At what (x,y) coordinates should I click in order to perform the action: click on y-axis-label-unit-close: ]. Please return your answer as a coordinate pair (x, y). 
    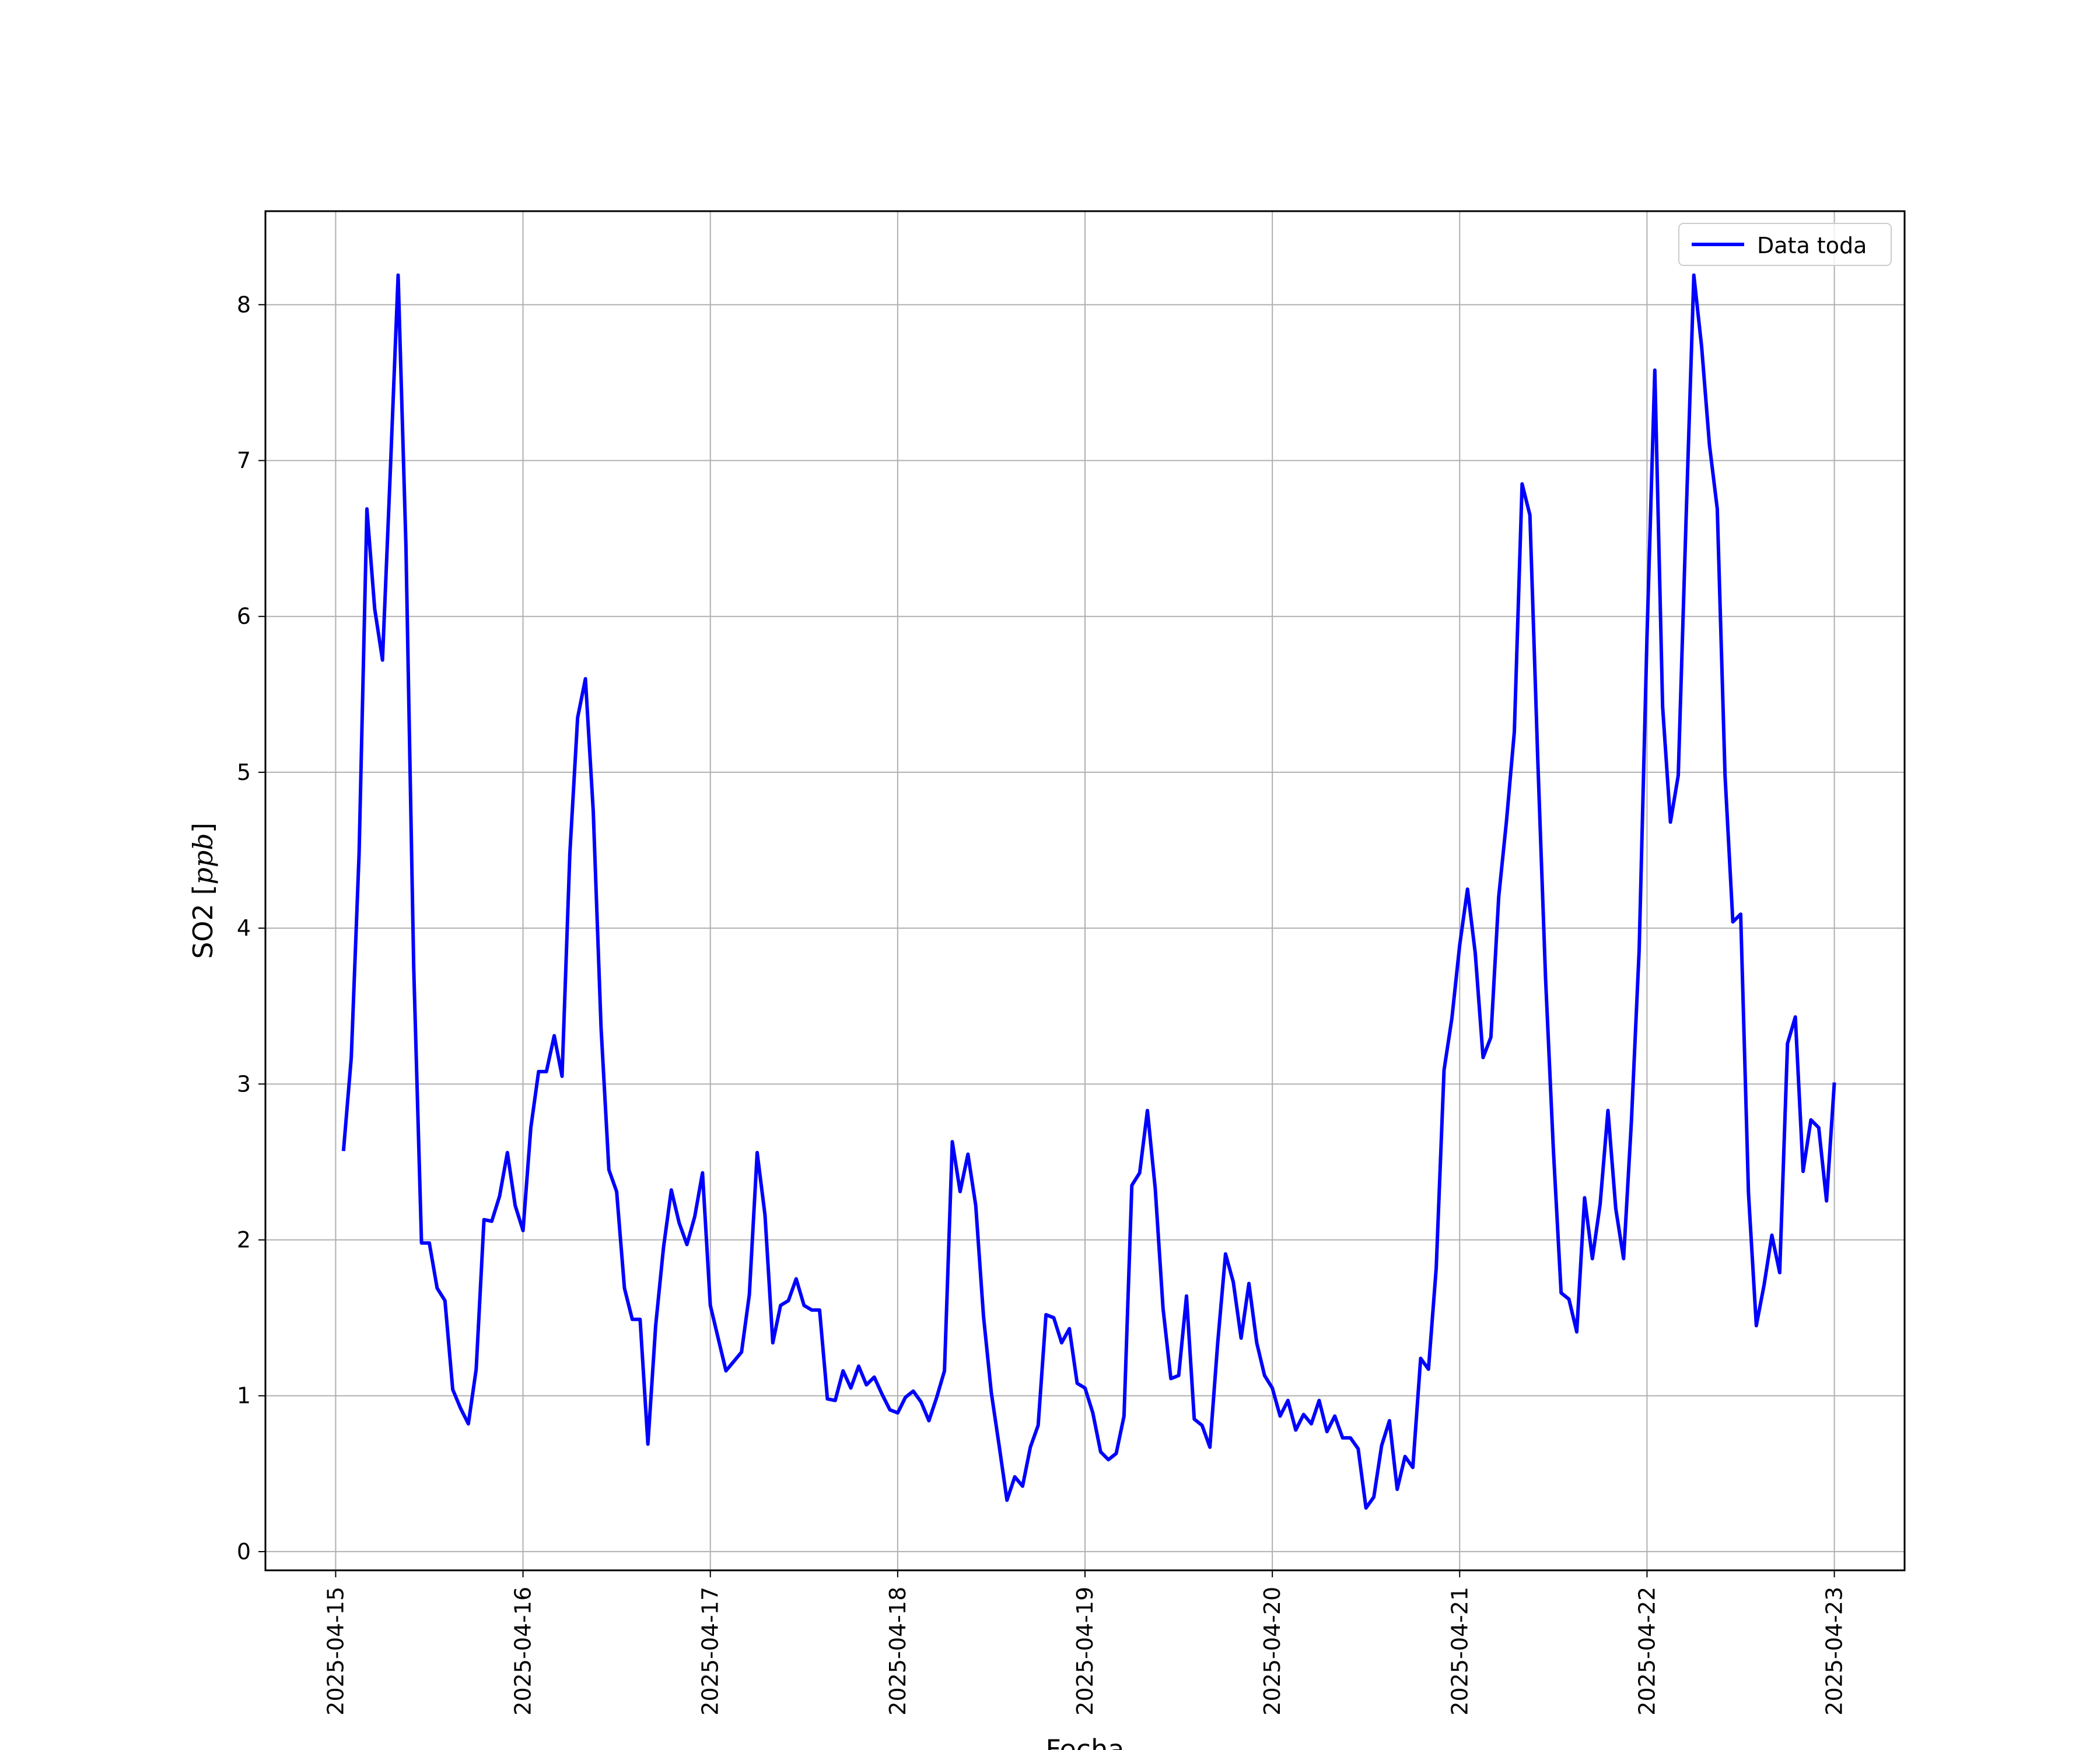
    Looking at the image, I should click on (203, 827).